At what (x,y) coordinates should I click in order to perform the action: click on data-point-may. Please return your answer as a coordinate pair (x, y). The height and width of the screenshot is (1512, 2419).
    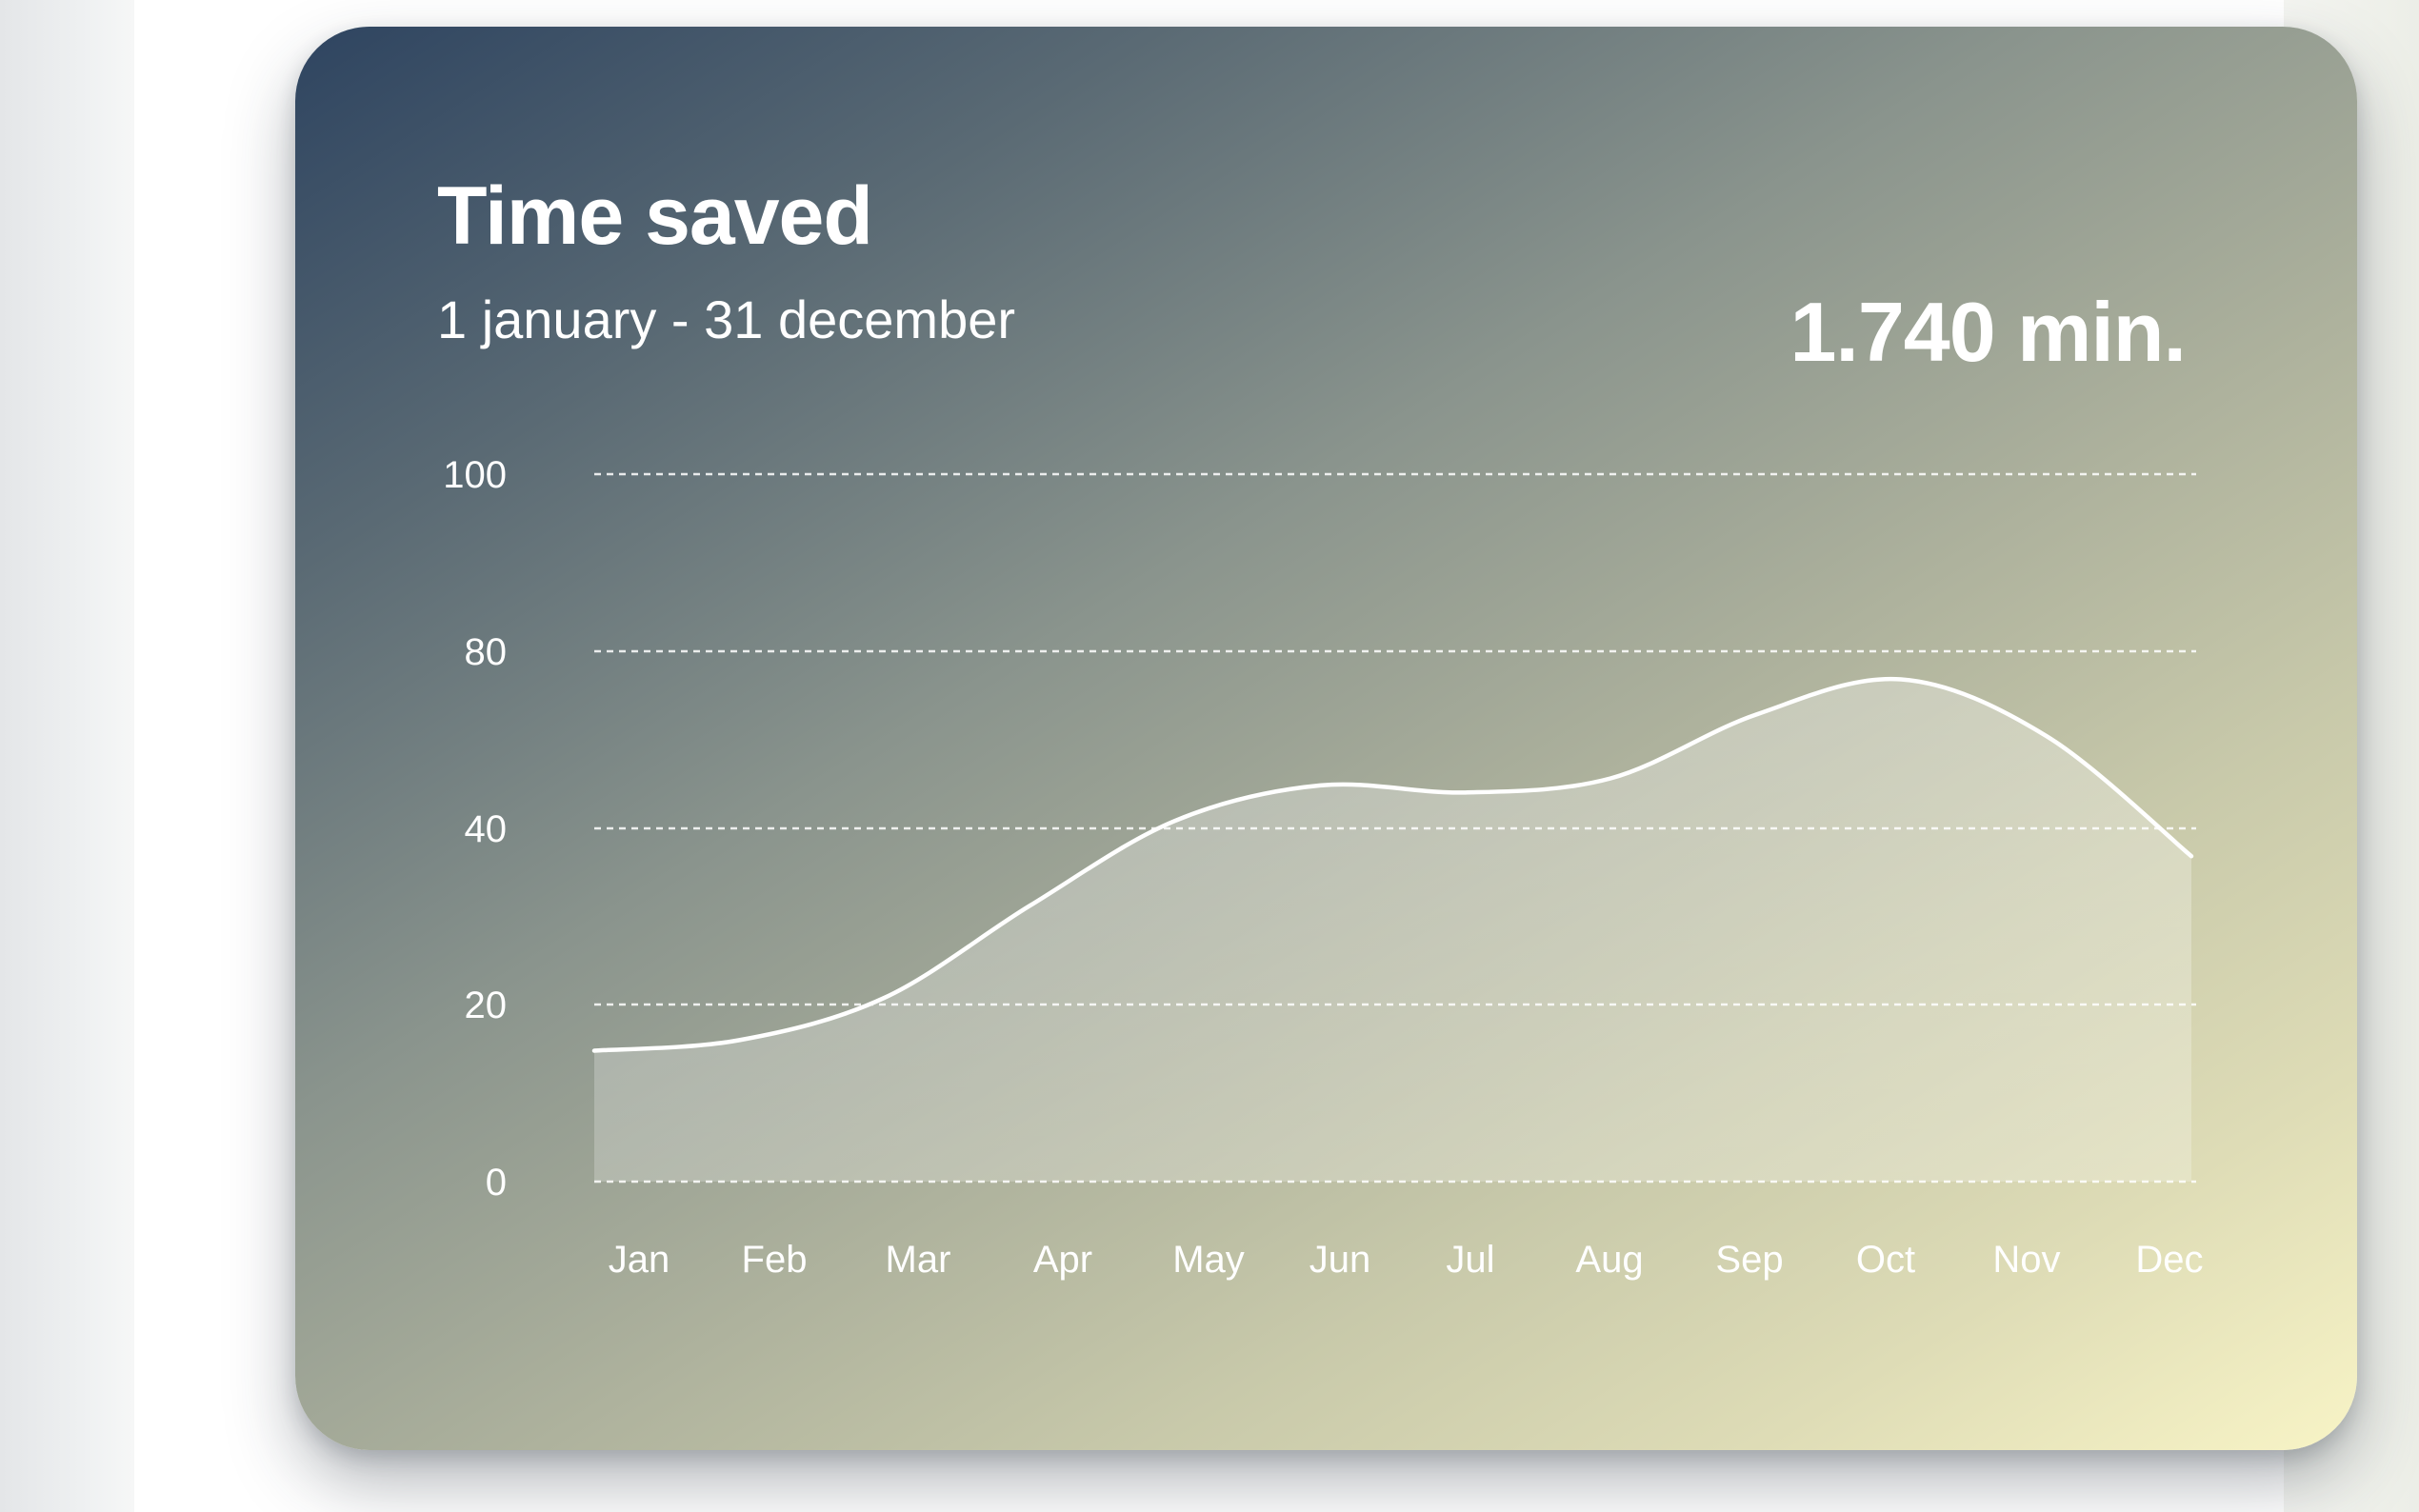
    Looking at the image, I should click on (1175, 820).